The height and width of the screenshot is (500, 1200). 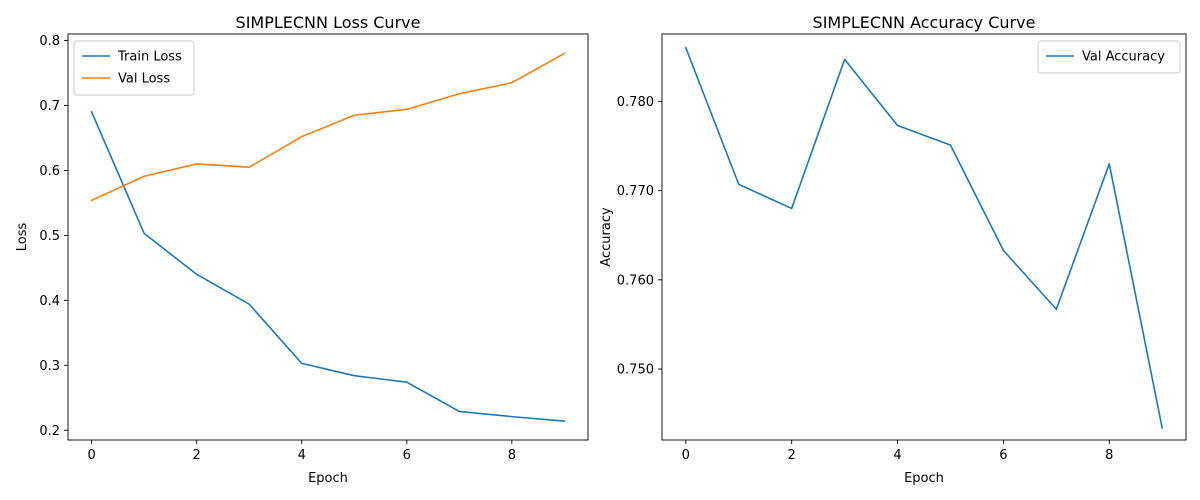 What do you see at coordinates (686, 455) in the screenshot?
I see `chart-2-x-tick-label: 0` at bounding box center [686, 455].